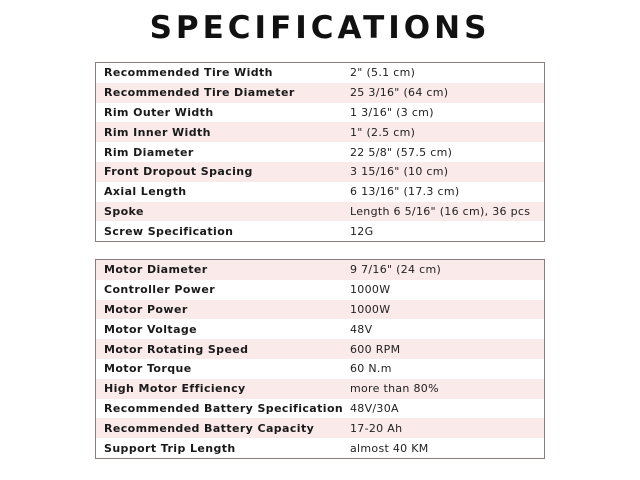 This screenshot has width=640, height=480. I want to click on table-row: High Motor Efficiency more than 80%, so click(320, 388).